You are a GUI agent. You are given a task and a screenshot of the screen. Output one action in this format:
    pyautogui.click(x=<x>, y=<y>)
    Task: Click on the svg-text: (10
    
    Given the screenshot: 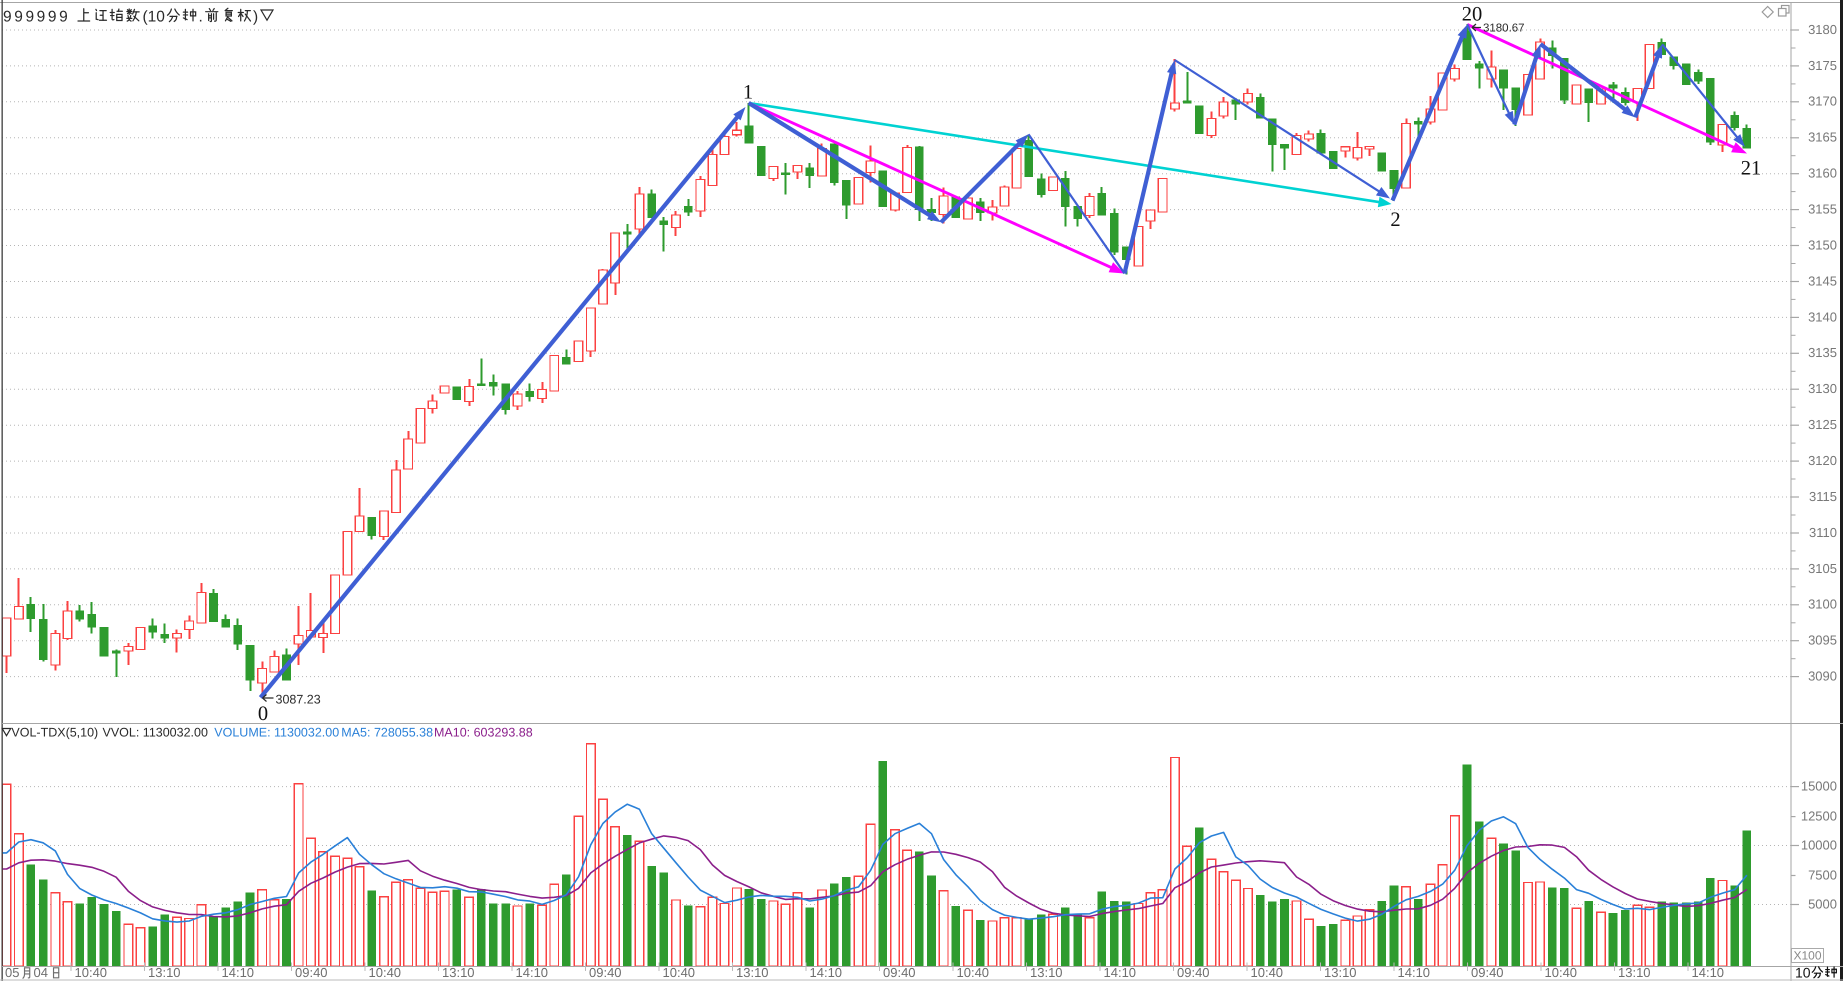 What is the action you would take?
    pyautogui.click(x=154, y=17)
    